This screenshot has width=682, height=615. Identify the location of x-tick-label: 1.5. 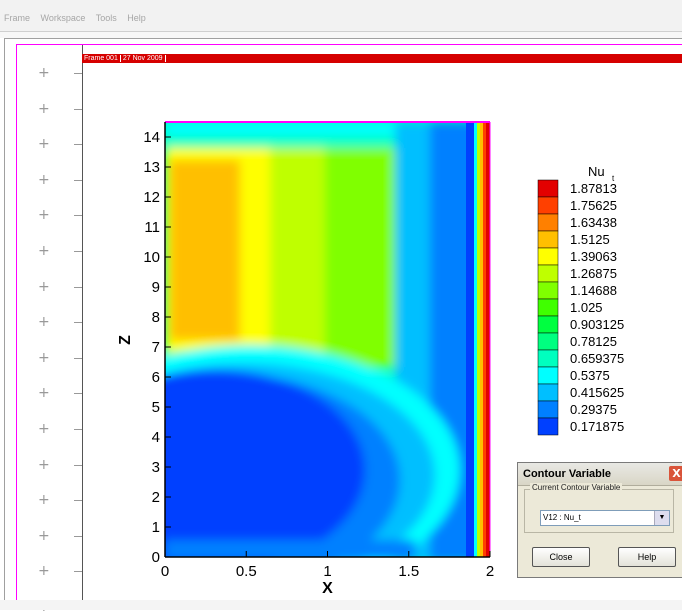
(408, 571).